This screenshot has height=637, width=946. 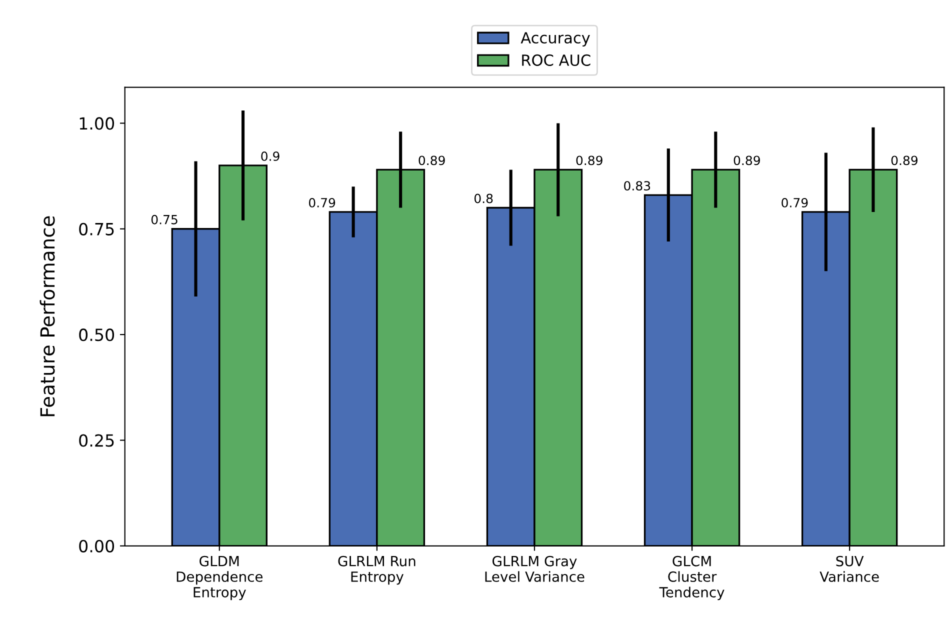 I want to click on x-tick-label: GLCM Cluster Tendency, so click(x=691, y=578).